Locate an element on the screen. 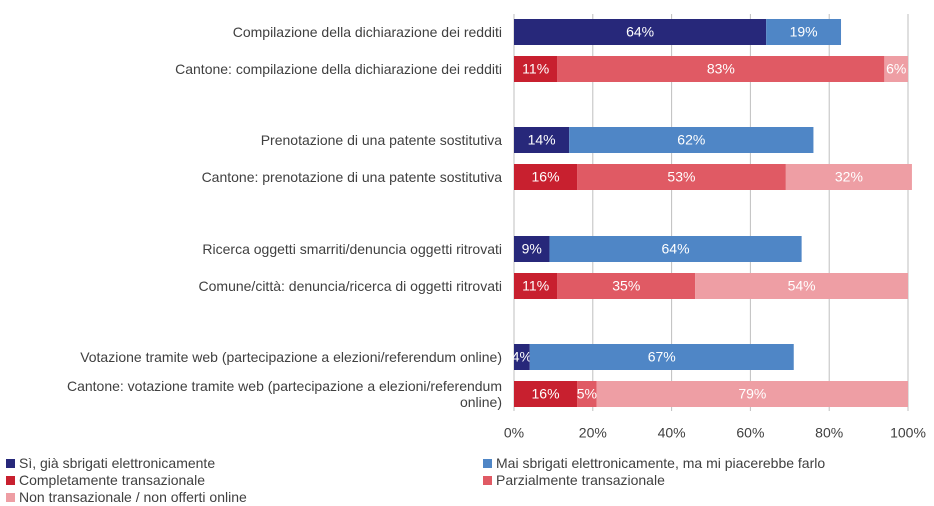 This screenshot has width=934, height=506. value-label: 4% is located at coordinates (522, 357).